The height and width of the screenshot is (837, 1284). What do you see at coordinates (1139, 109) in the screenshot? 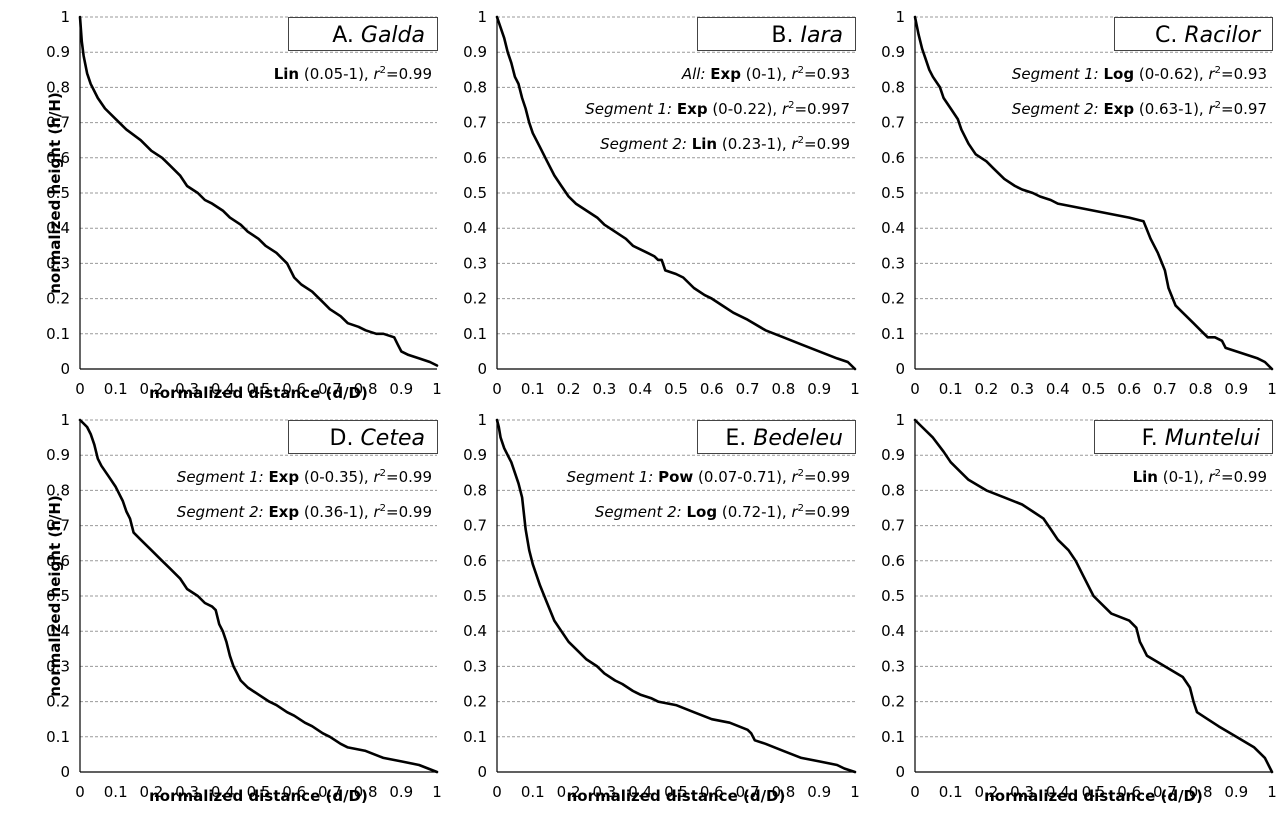
I see `fit-annotation: Segment 2: Exp (0.63-1), r2=0.97` at bounding box center [1139, 109].